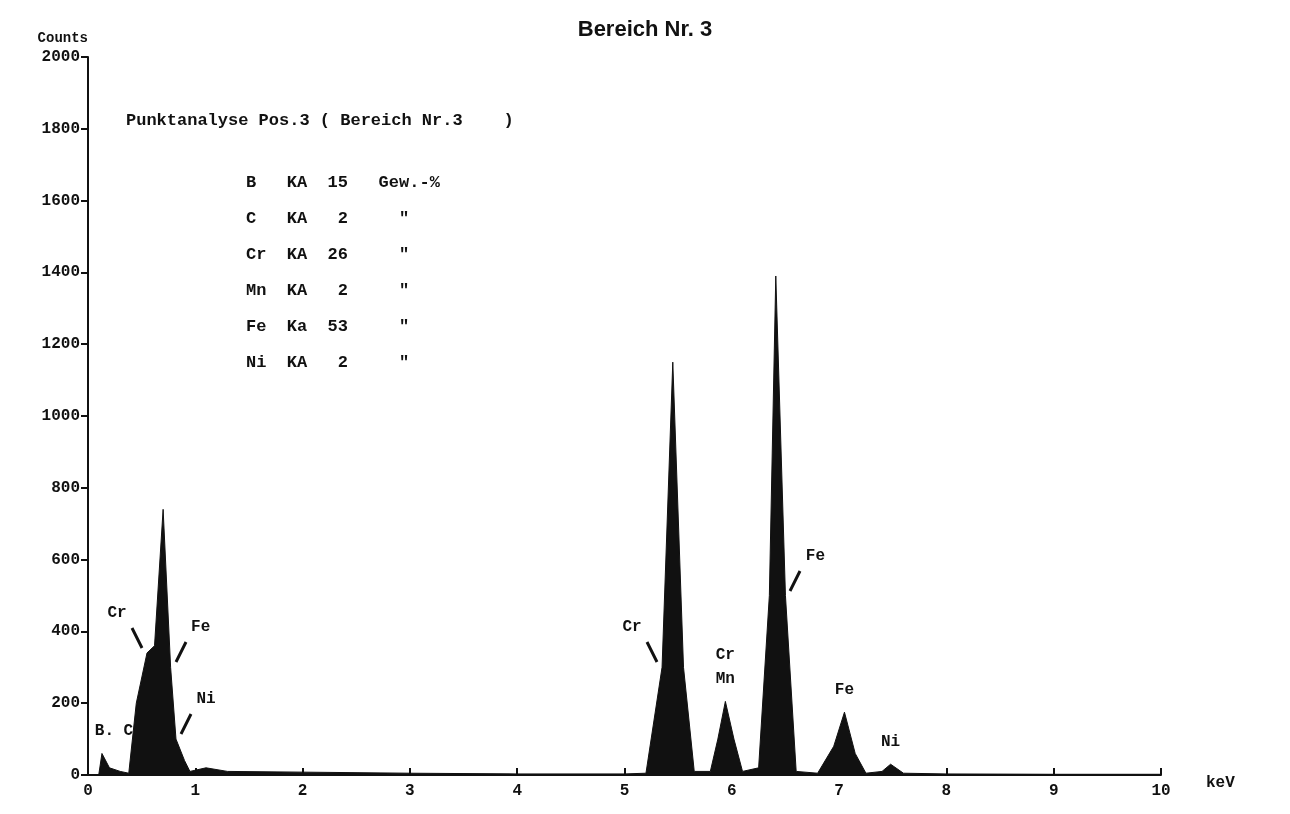 Image resolution: width=1290 pixels, height=814 pixels. Describe the element at coordinates (60, 416) in the screenshot. I see `y-tick-label: 1000` at that location.